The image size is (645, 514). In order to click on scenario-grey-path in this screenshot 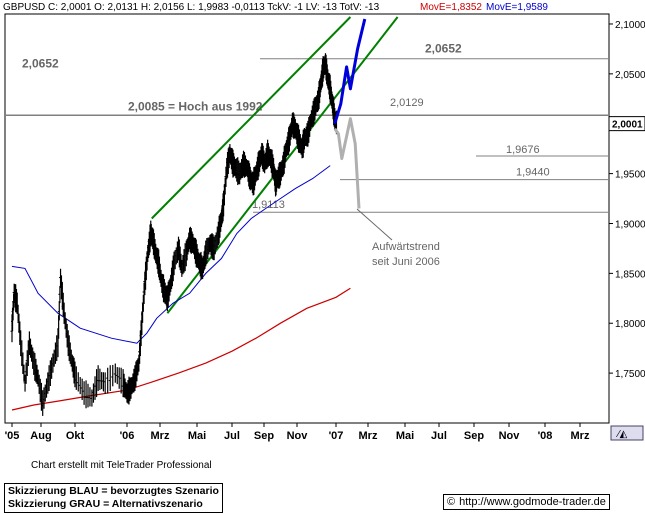, I will do `click(347, 164)`.